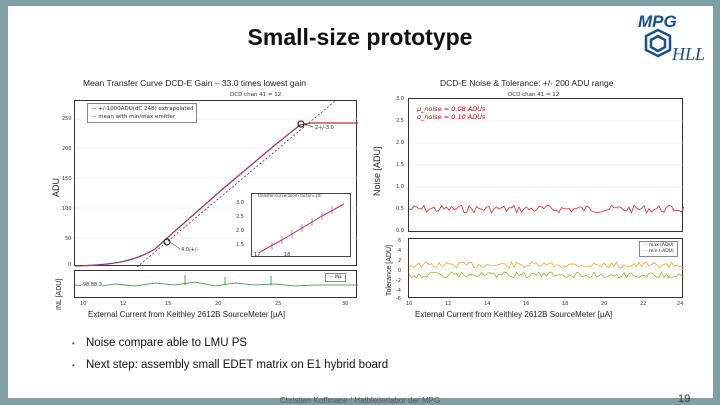 This screenshot has width=720, height=405. I want to click on extrapolated-fit-line, so click(236, 184).